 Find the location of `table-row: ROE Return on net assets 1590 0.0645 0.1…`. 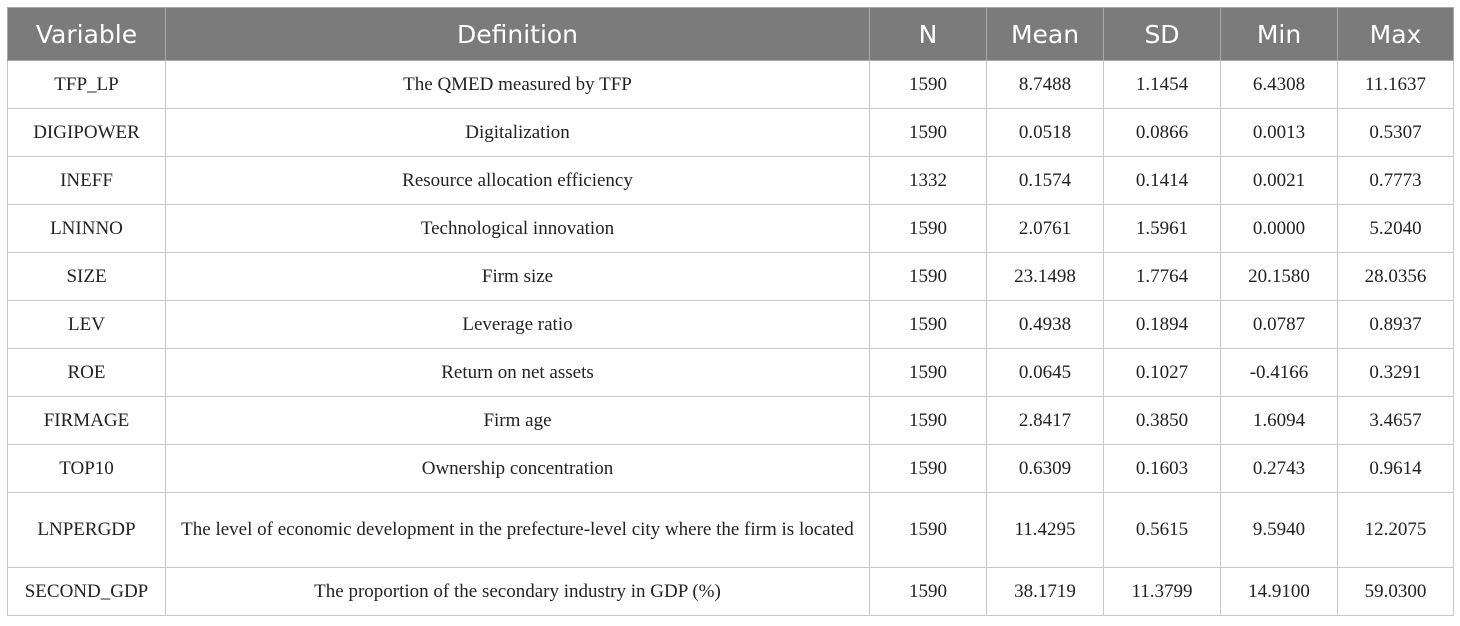

table-row: ROE Return on net assets 1590 0.0645 0.1… is located at coordinates (730, 372).